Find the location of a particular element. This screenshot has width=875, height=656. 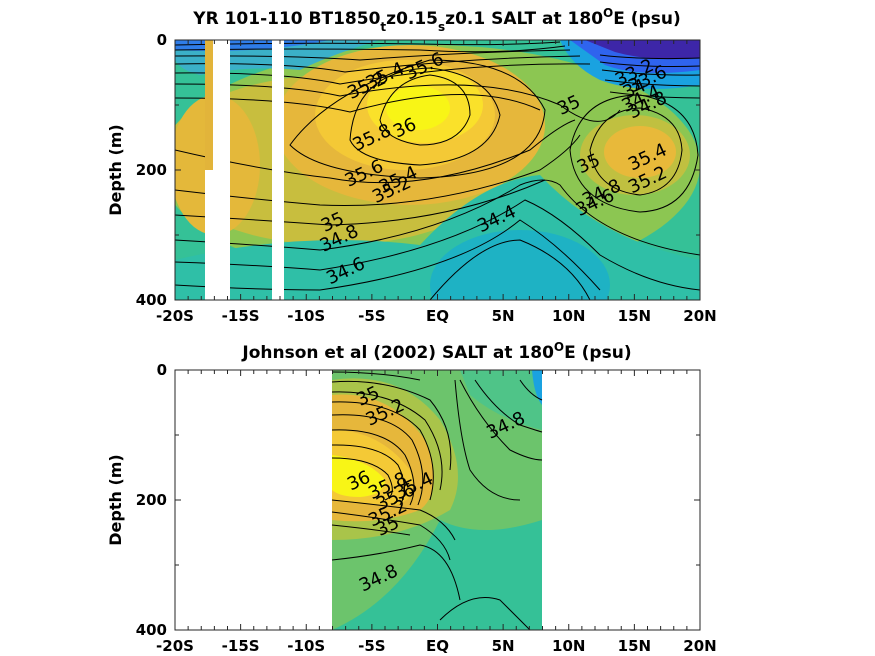

top-x-tick-label: 15N is located at coordinates (634, 316).